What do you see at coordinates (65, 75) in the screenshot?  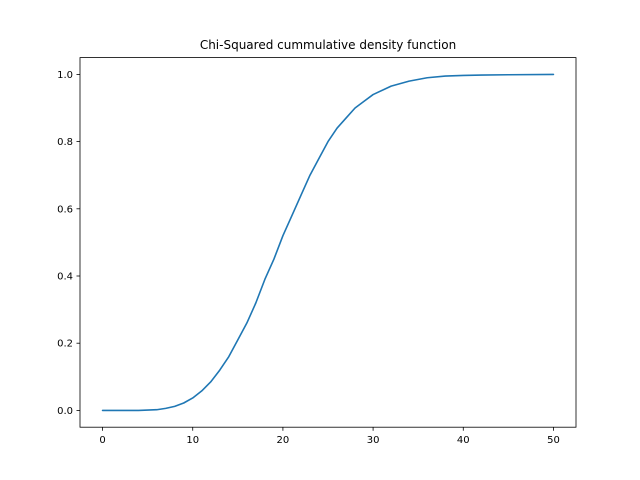 I see `y-tick-label: 1.0` at bounding box center [65, 75].